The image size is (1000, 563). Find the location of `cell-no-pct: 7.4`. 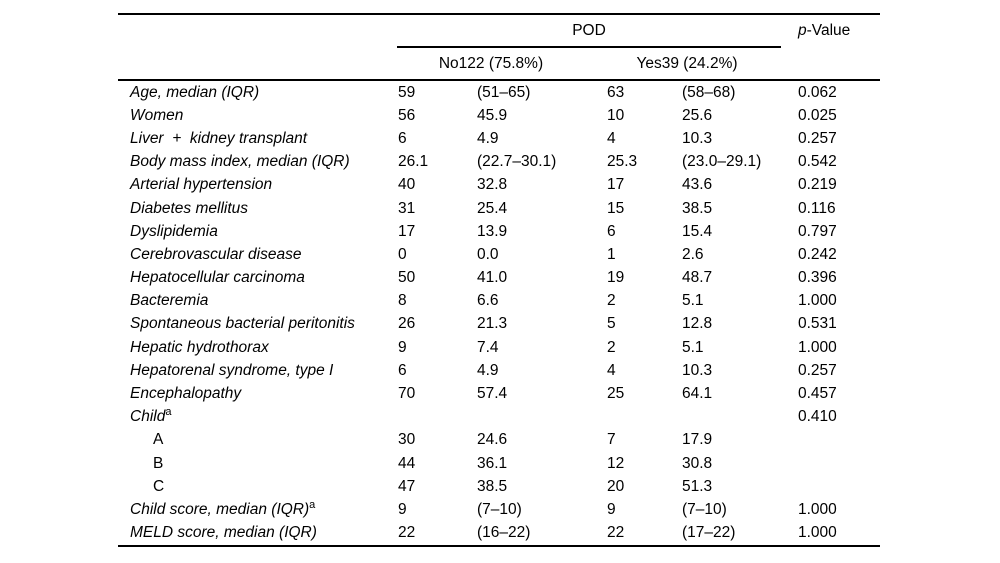

cell-no-pct: 7.4 is located at coordinates (488, 347).